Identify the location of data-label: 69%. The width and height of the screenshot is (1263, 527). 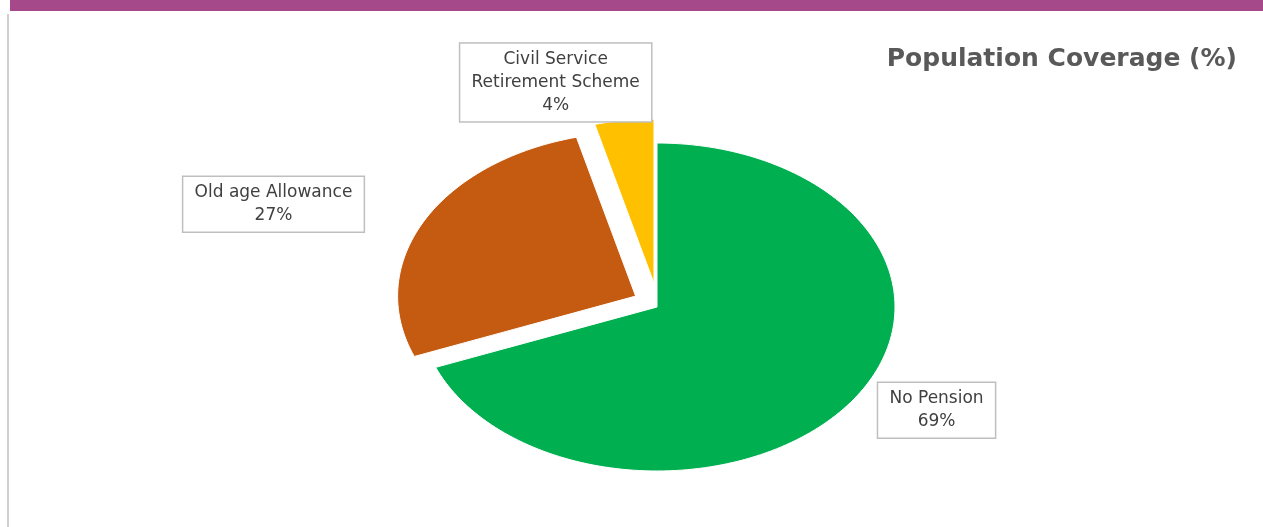
(936, 420).